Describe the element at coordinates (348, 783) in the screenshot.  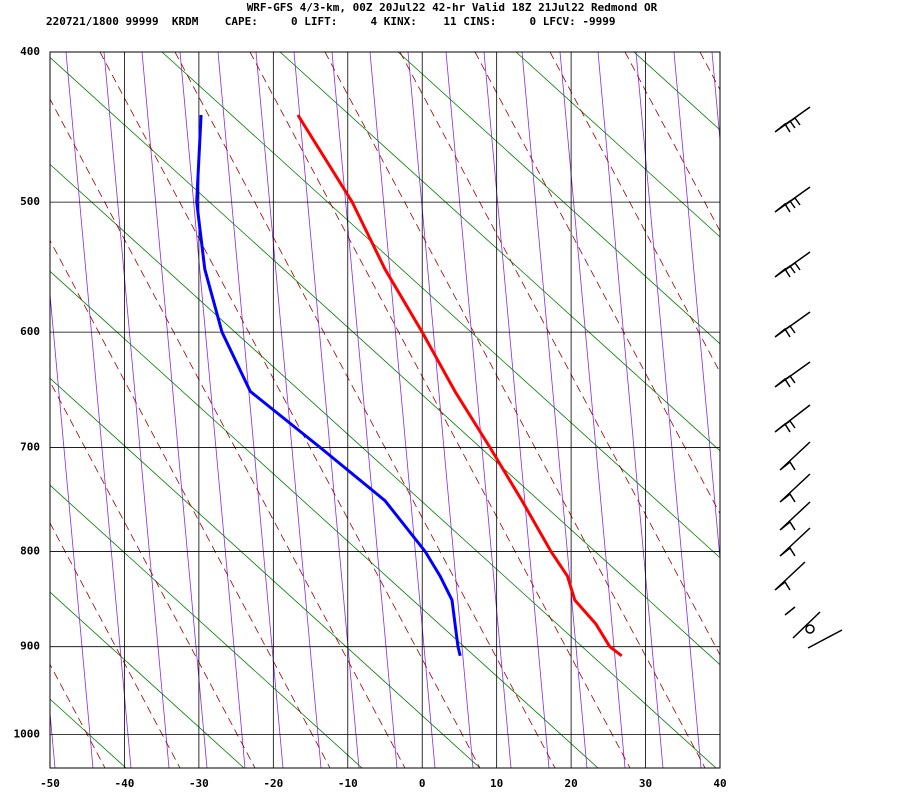
I see `x-tick-label: -10` at that location.